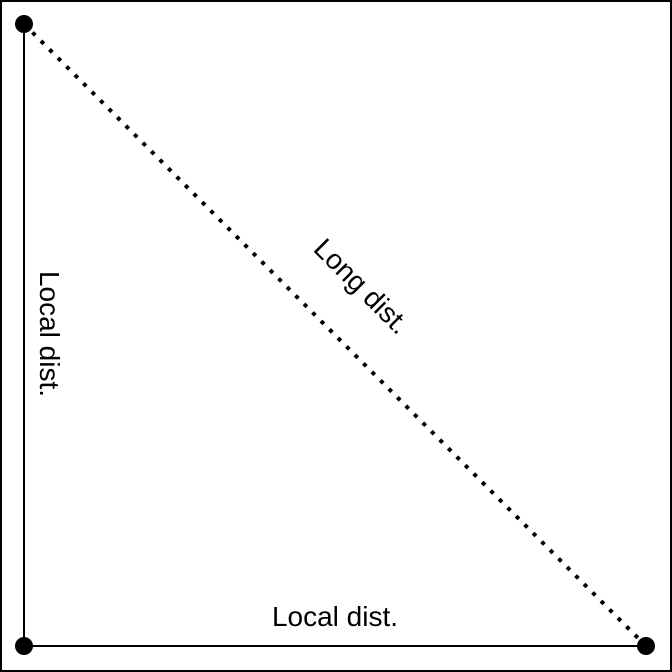 Image resolution: width=672 pixels, height=672 pixels. What do you see at coordinates (24, 24) in the screenshot?
I see `node-top-left` at bounding box center [24, 24].